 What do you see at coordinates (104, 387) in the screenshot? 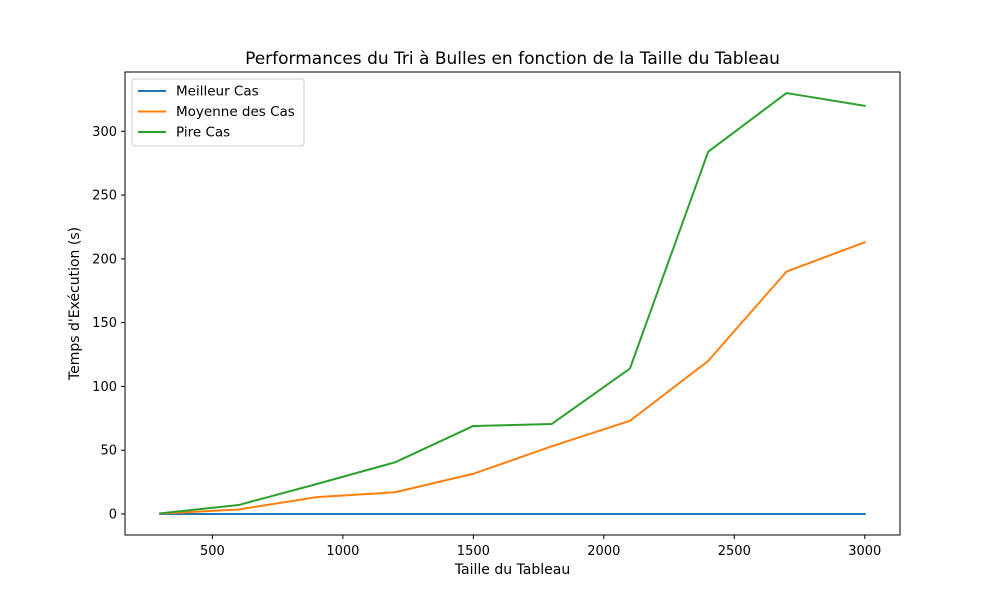
I see `y-tick-label: 100` at bounding box center [104, 387].